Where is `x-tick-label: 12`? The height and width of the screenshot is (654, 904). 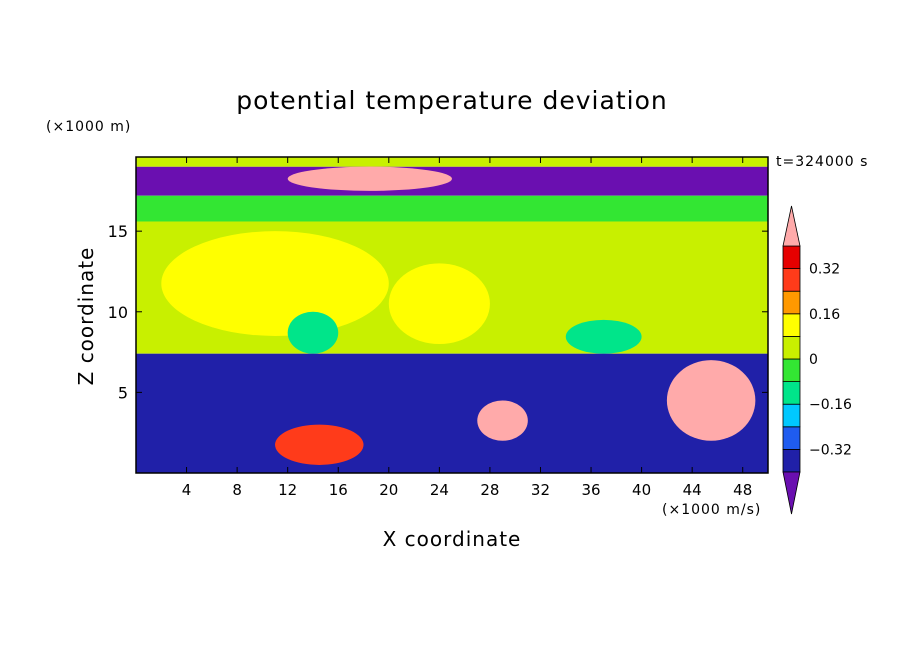
x-tick-label: 12 is located at coordinates (287, 490).